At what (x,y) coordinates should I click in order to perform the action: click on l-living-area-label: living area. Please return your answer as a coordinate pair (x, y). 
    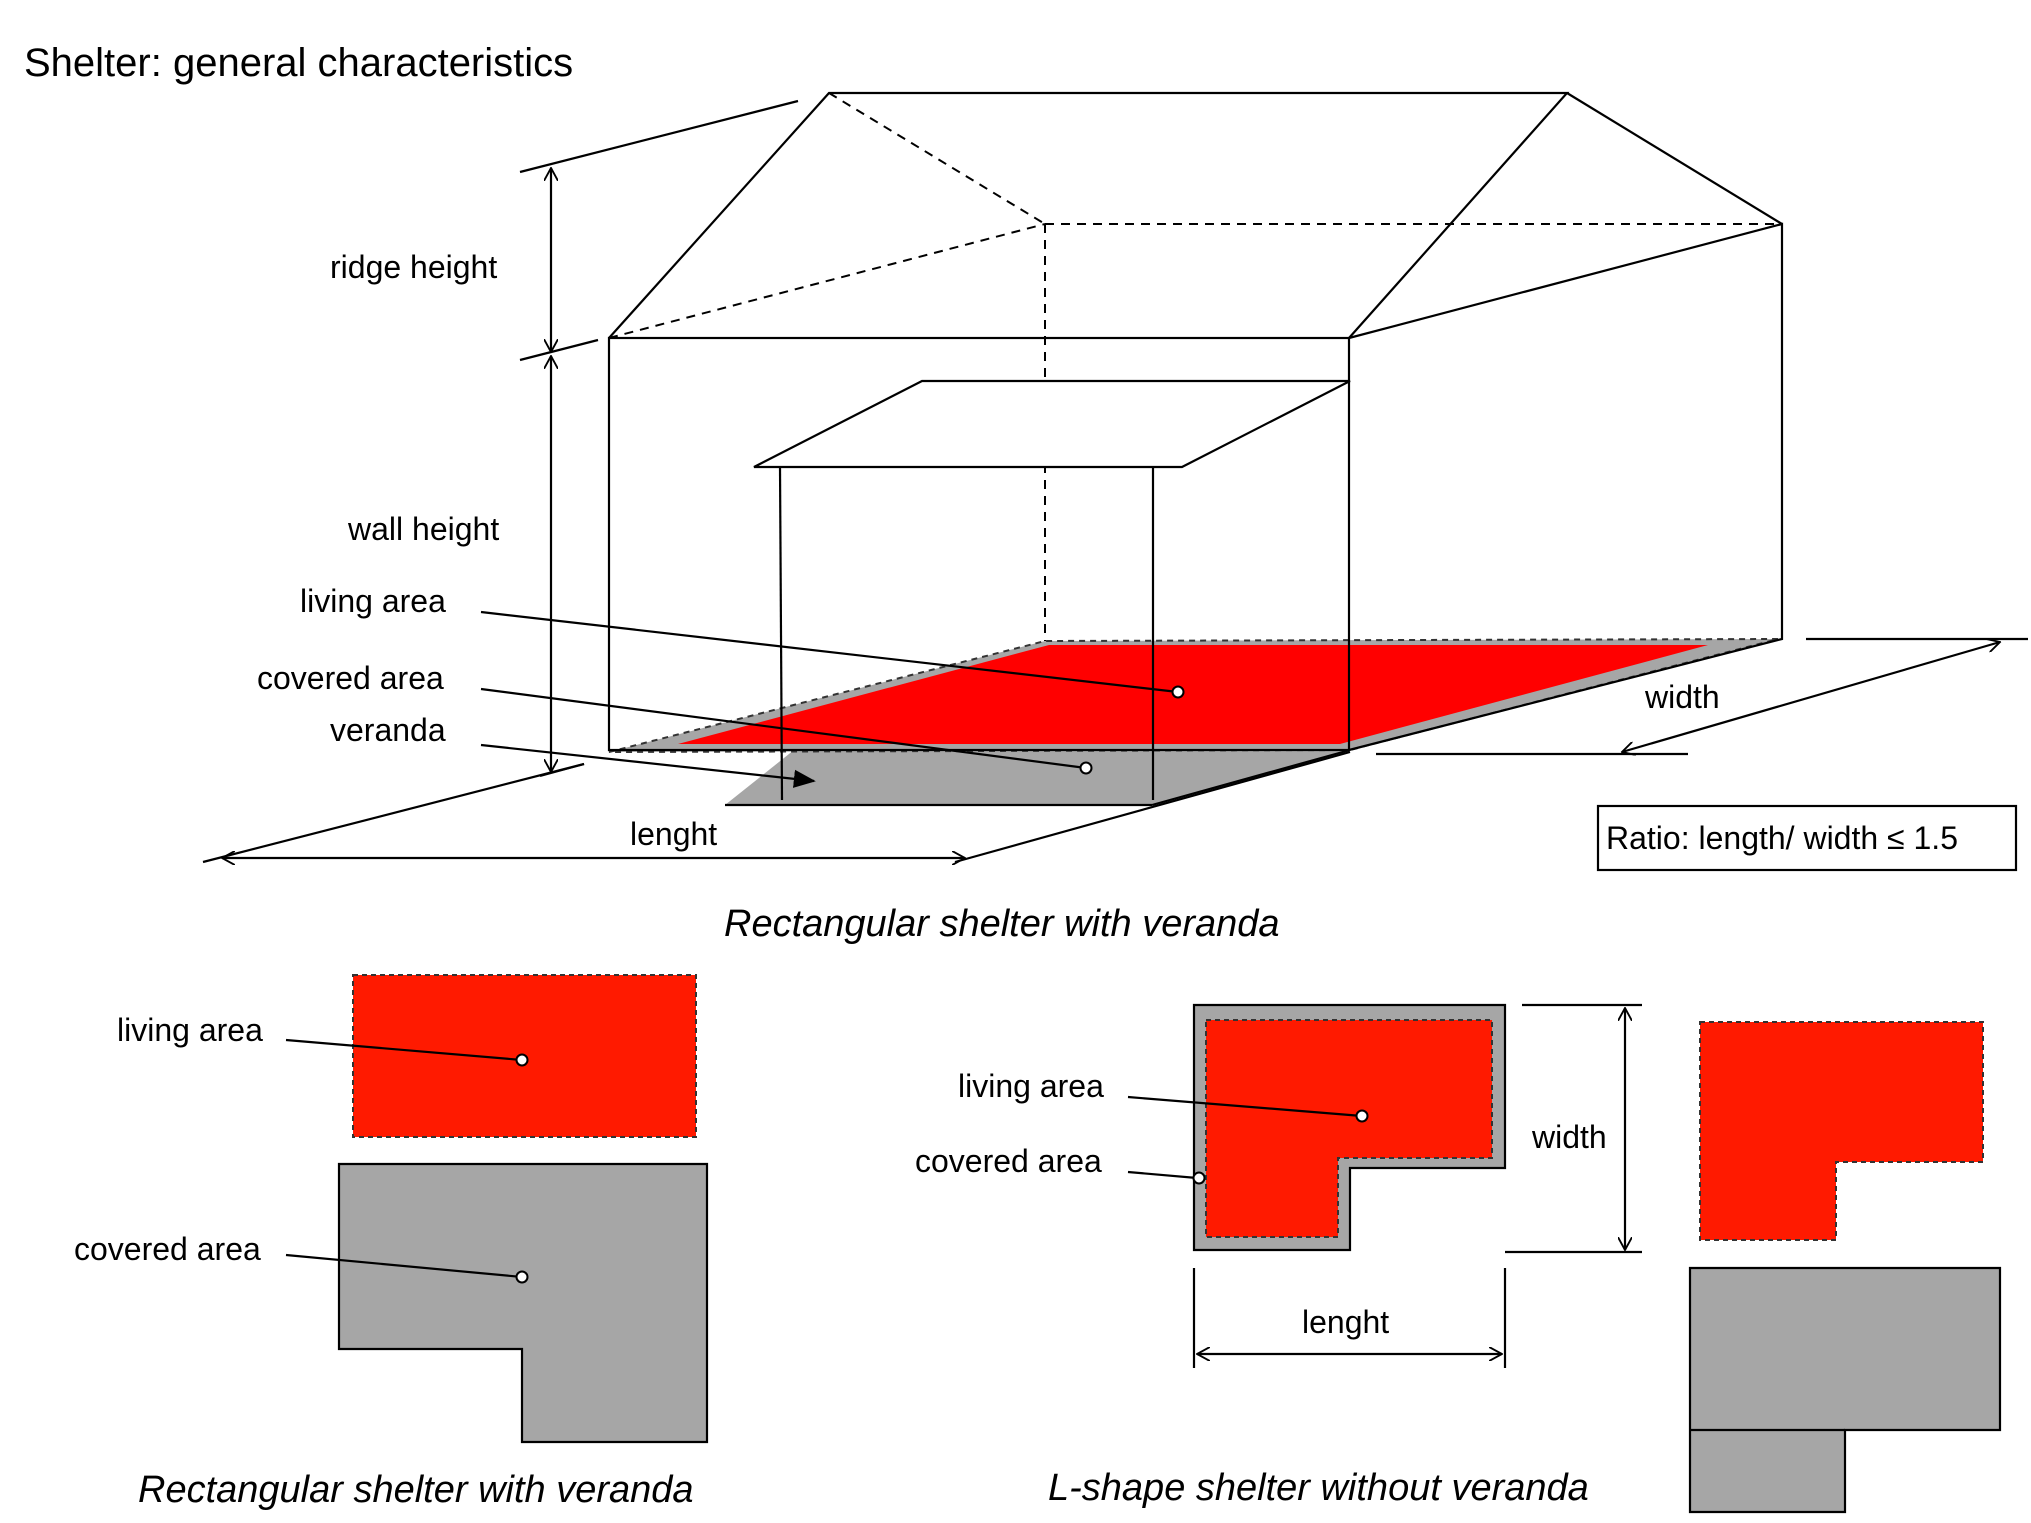
    Looking at the image, I should click on (1031, 1086).